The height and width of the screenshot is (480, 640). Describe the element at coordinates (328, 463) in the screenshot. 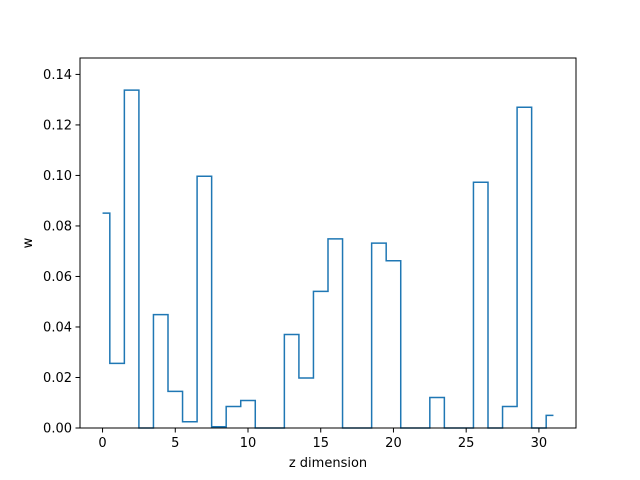

I see `x-axis-label: z dimension` at that location.